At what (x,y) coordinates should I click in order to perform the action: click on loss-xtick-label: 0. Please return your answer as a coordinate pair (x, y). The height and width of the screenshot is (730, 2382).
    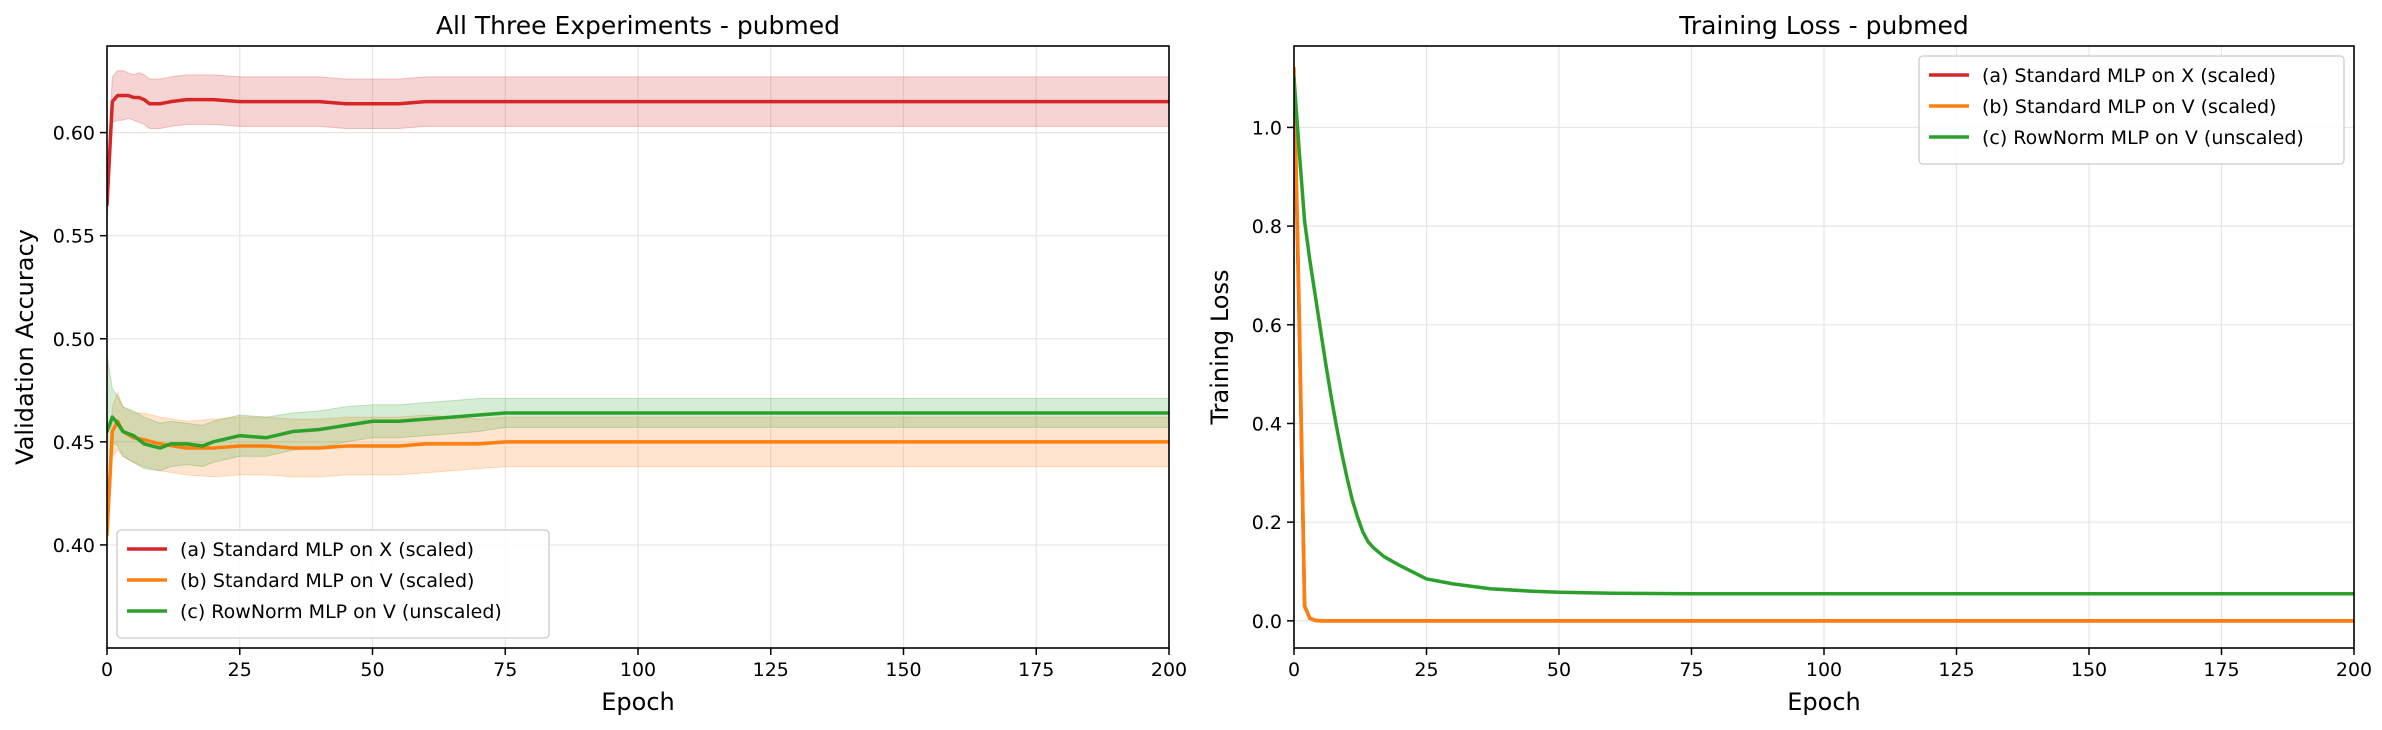
    Looking at the image, I should click on (1294, 670).